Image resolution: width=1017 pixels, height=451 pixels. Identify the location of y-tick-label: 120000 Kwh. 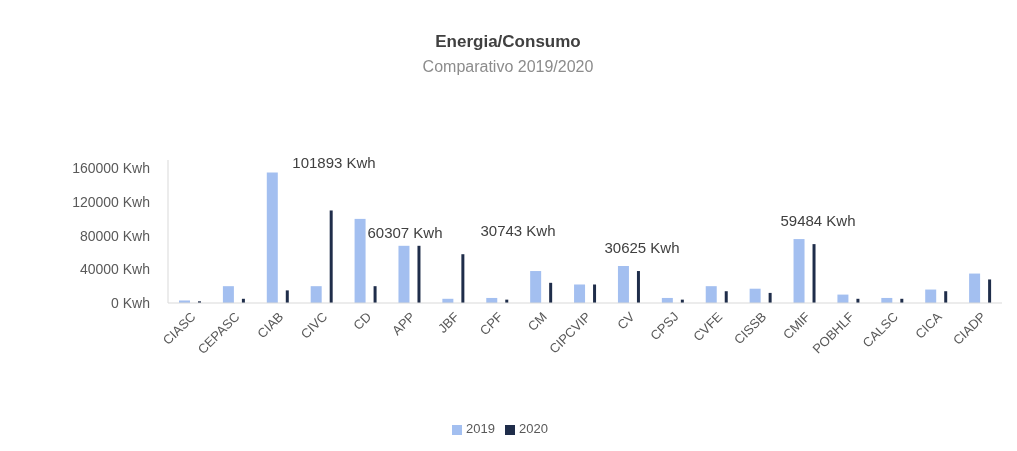
(111, 202).